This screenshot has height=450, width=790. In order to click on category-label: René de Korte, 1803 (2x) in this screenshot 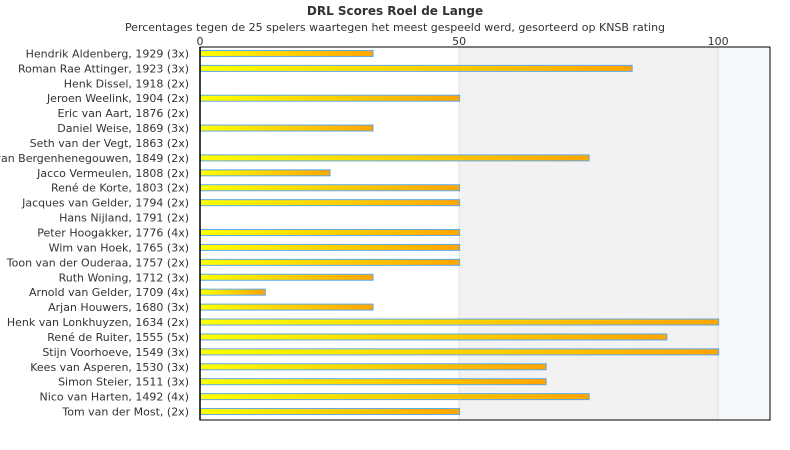, I will do `click(120, 188)`.